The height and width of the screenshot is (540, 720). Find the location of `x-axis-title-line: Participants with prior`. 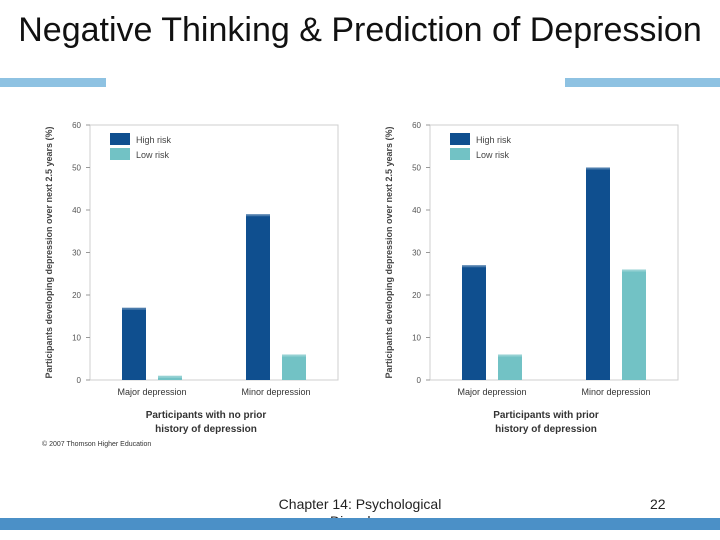

x-axis-title-line: Participants with prior is located at coordinates (546, 415).